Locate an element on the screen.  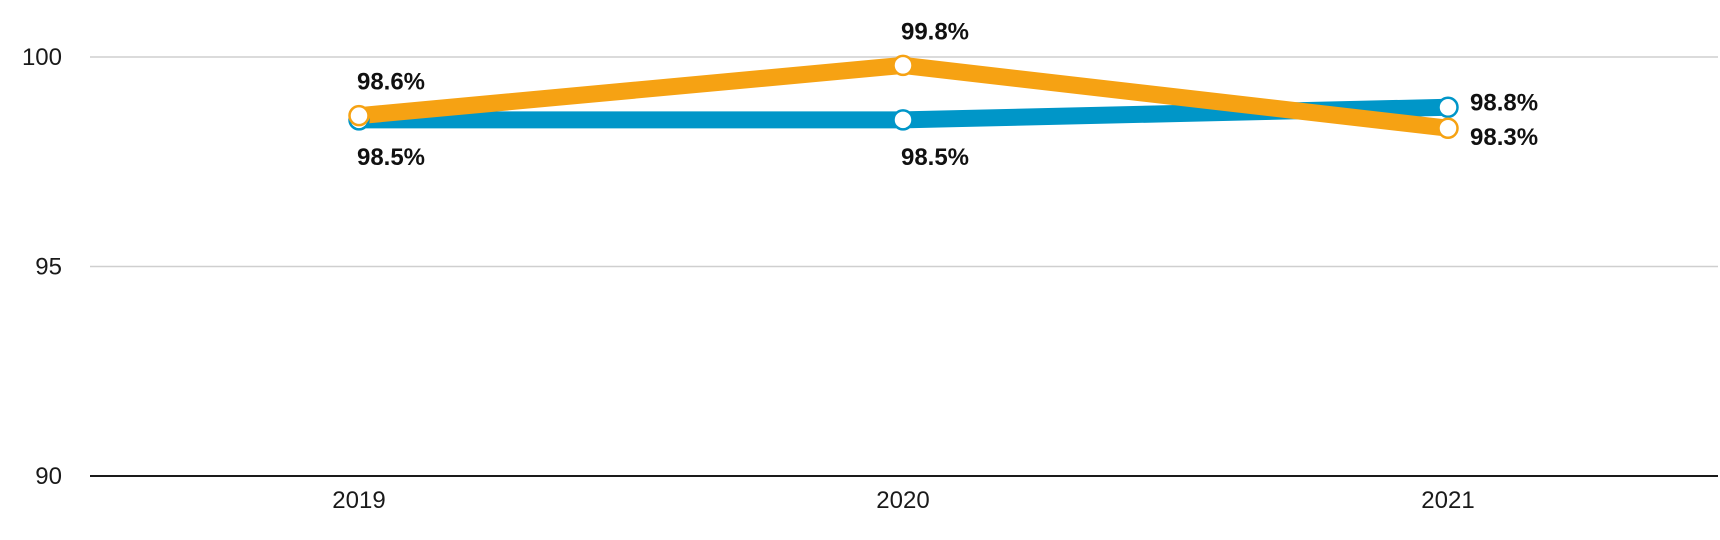
data-label-series-1: 98.8% is located at coordinates (1504, 102).